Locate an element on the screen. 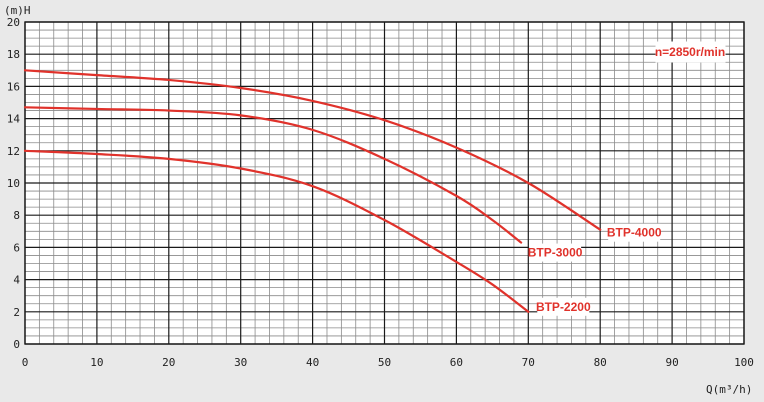 The width and height of the screenshot is (764, 402). series-label-btp-4000: BTP-4000 is located at coordinates (634, 233).